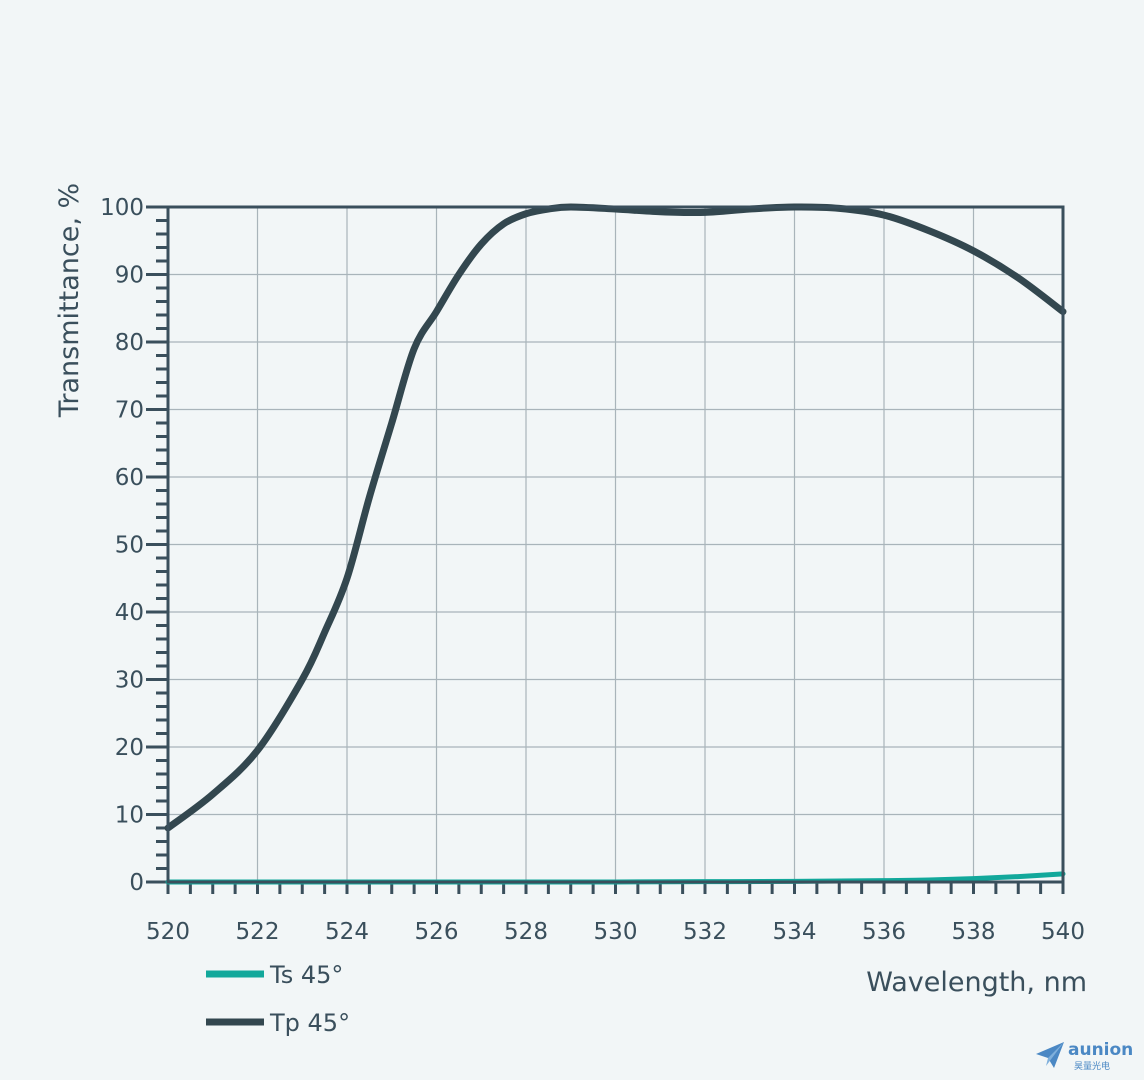  I want to click on x-tick-labels: 520 522 524 526 528 530 532 534 536 538 540, so click(615, 932).